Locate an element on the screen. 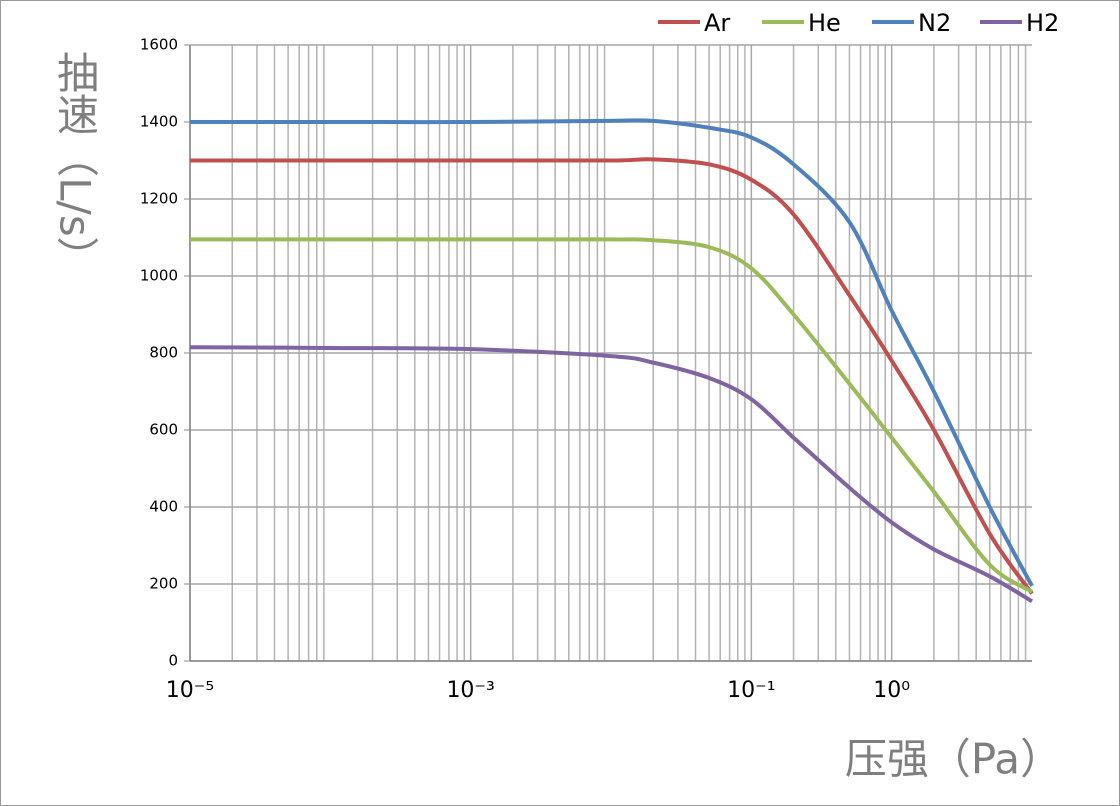 The image size is (1120, 806). y-tick-label: 0 is located at coordinates (173, 661).